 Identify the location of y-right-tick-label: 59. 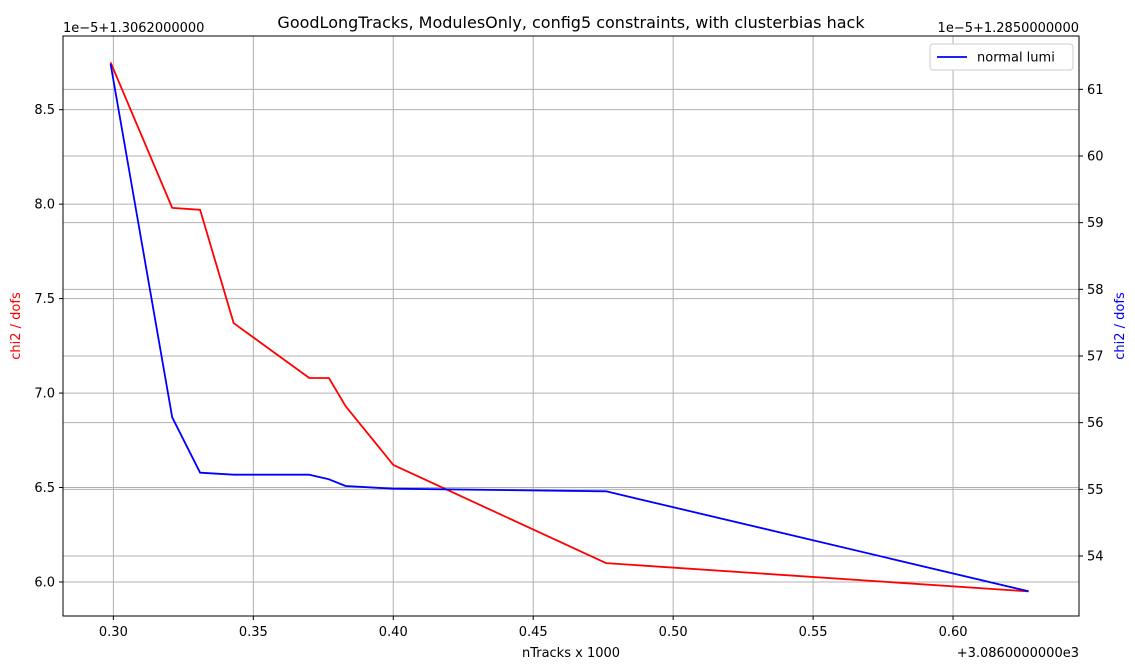
(1095, 223).